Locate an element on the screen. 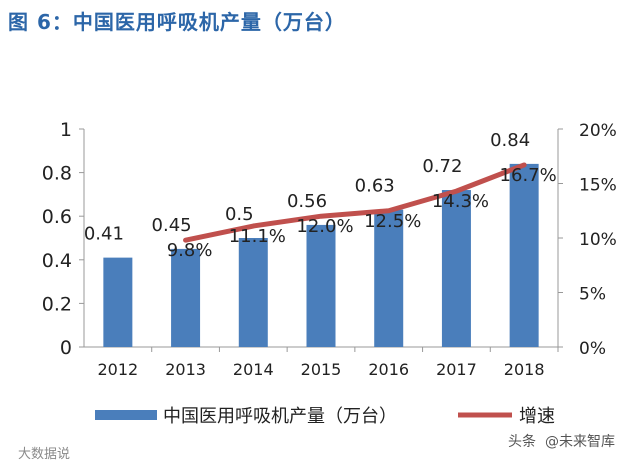  watermark-right-prefix: 头条 is located at coordinates (522, 441).